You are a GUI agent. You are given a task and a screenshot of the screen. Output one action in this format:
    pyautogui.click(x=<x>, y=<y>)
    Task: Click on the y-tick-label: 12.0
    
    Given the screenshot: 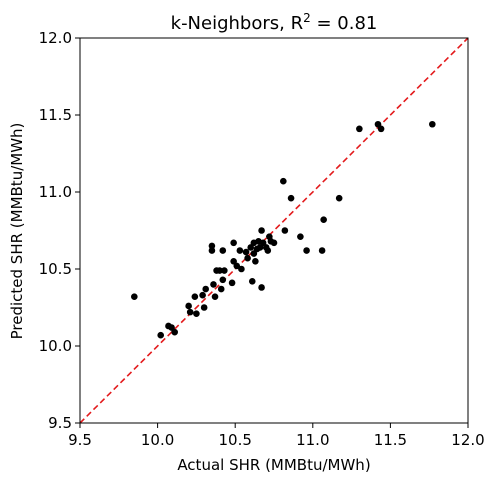 What is the action you would take?
    pyautogui.click(x=55, y=38)
    